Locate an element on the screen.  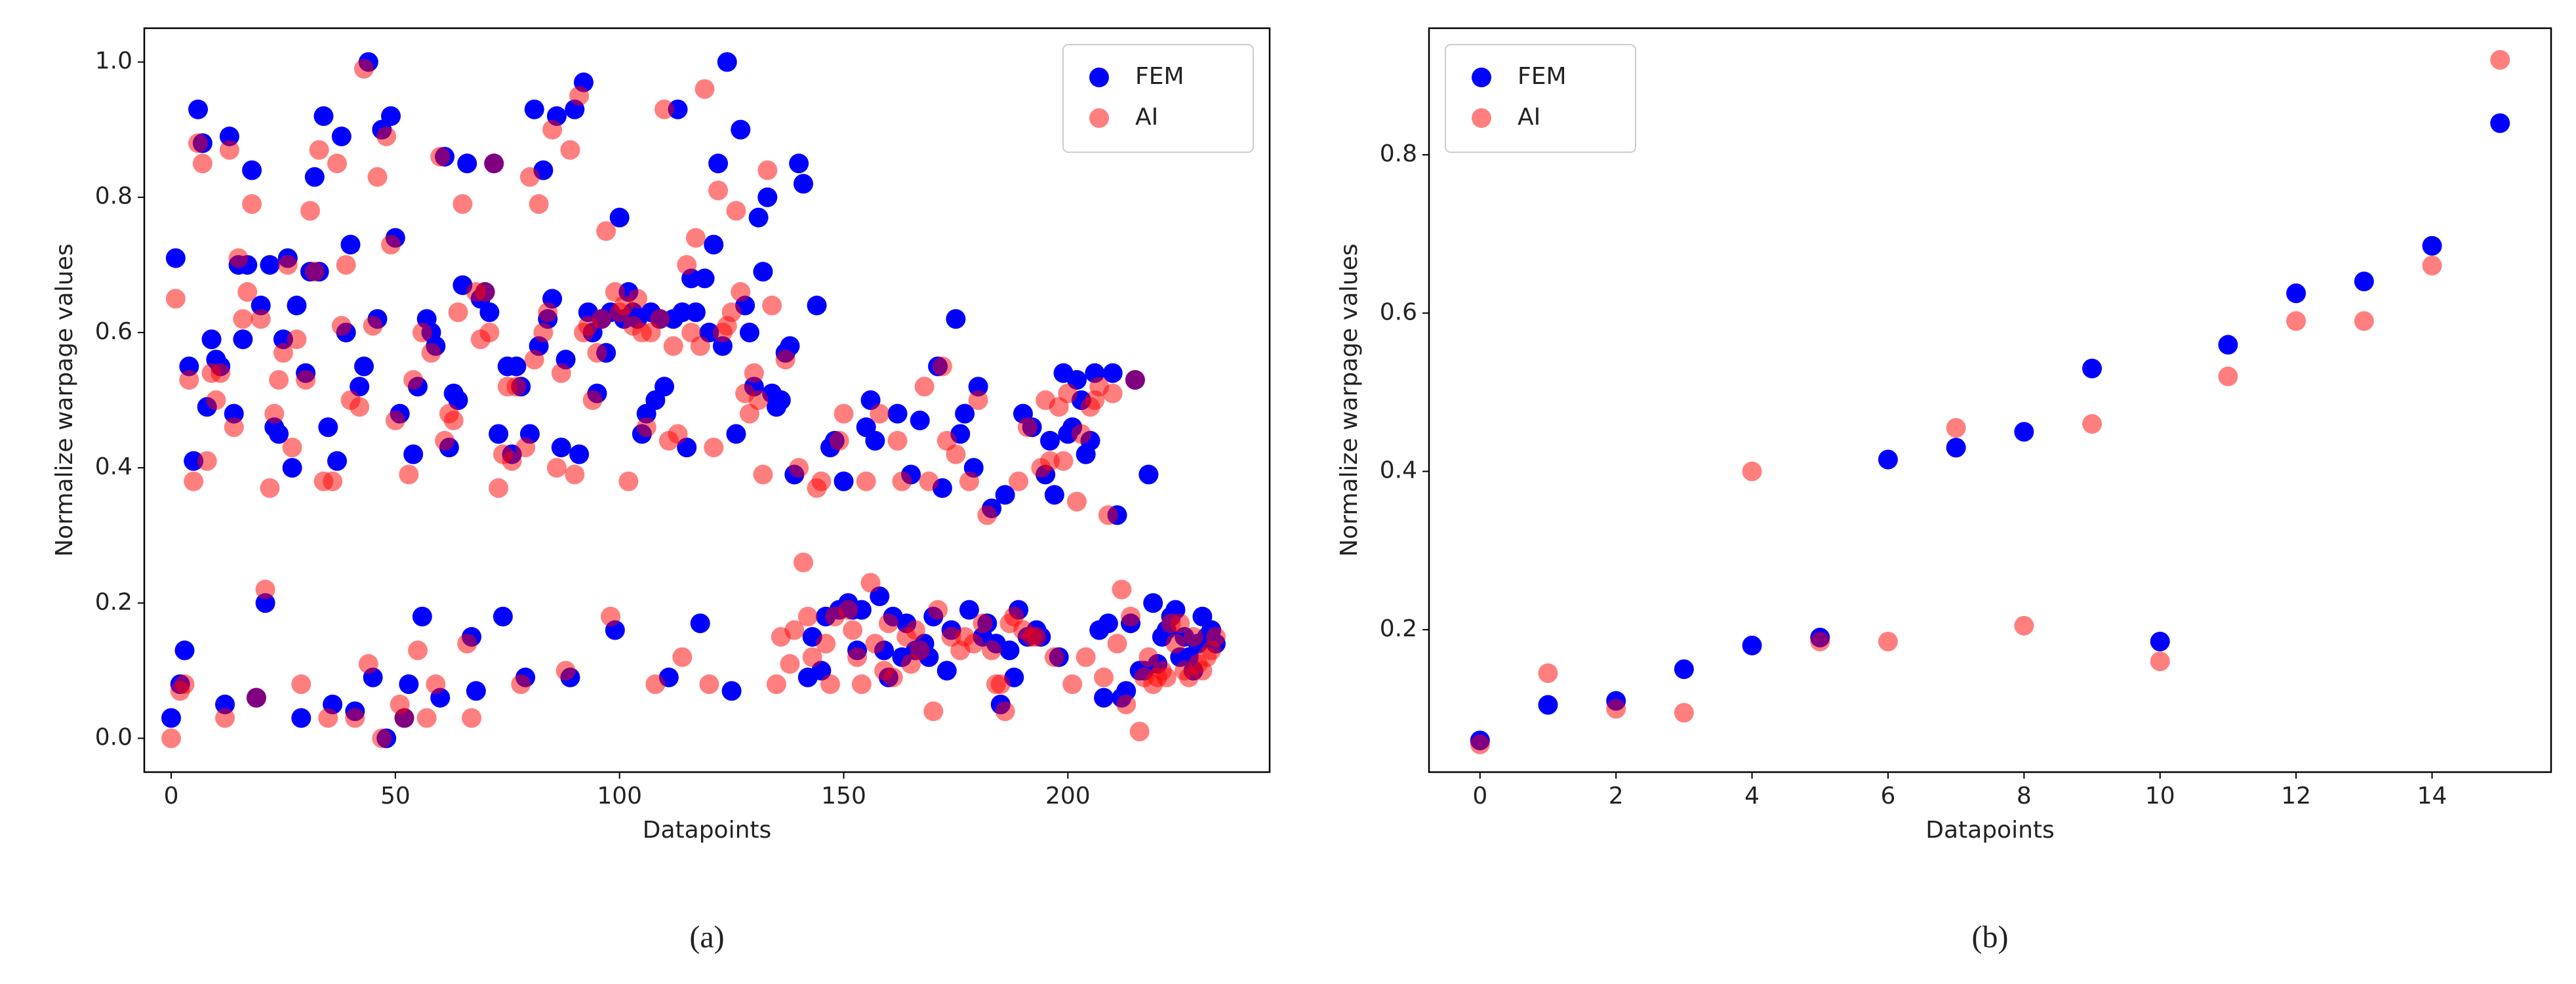
x-tick-label: 50 is located at coordinates (395, 797).